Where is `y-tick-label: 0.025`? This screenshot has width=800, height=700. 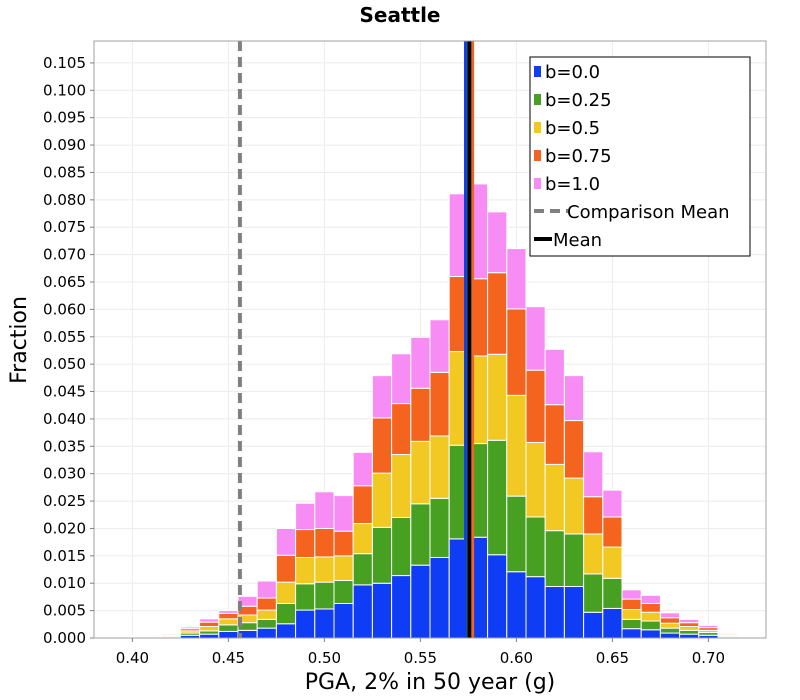
y-tick-label: 0.025 is located at coordinates (64, 501).